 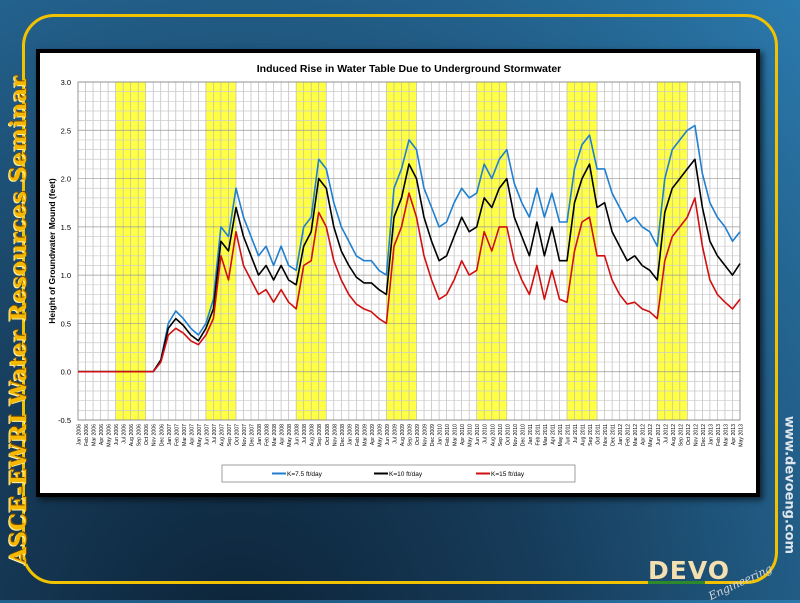 I want to click on x-tick-label: Feb 2011, so click(x=538, y=435).